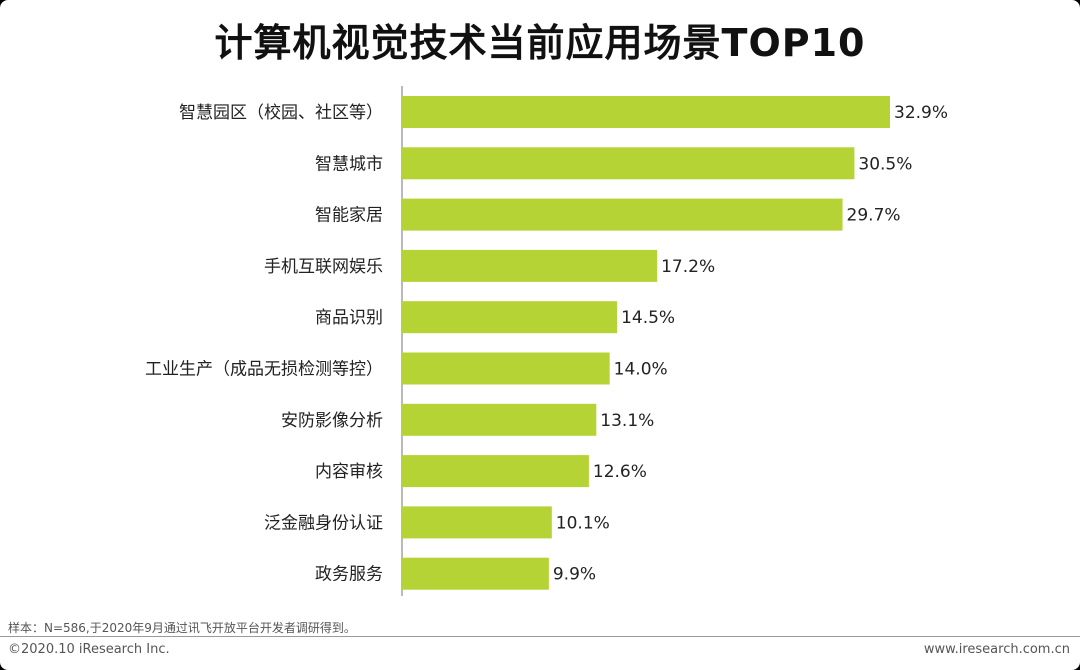 The image size is (1080, 670). I want to click on value-label: 14.0%, so click(641, 370).